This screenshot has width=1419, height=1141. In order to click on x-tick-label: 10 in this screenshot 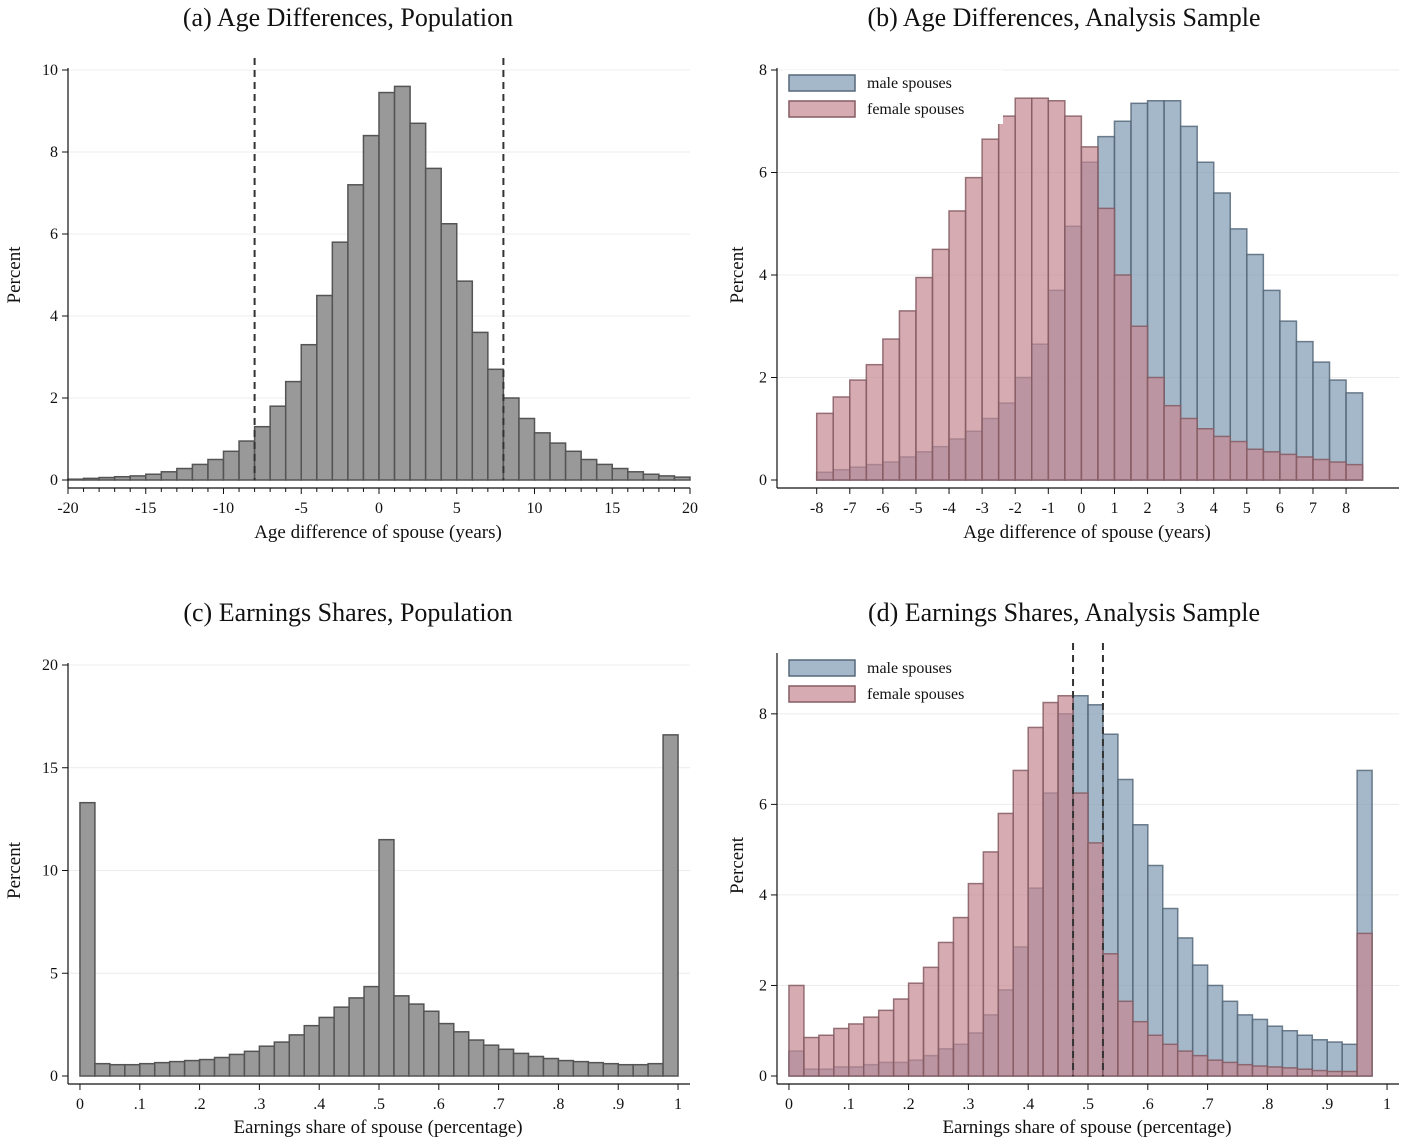, I will do `click(535, 508)`.